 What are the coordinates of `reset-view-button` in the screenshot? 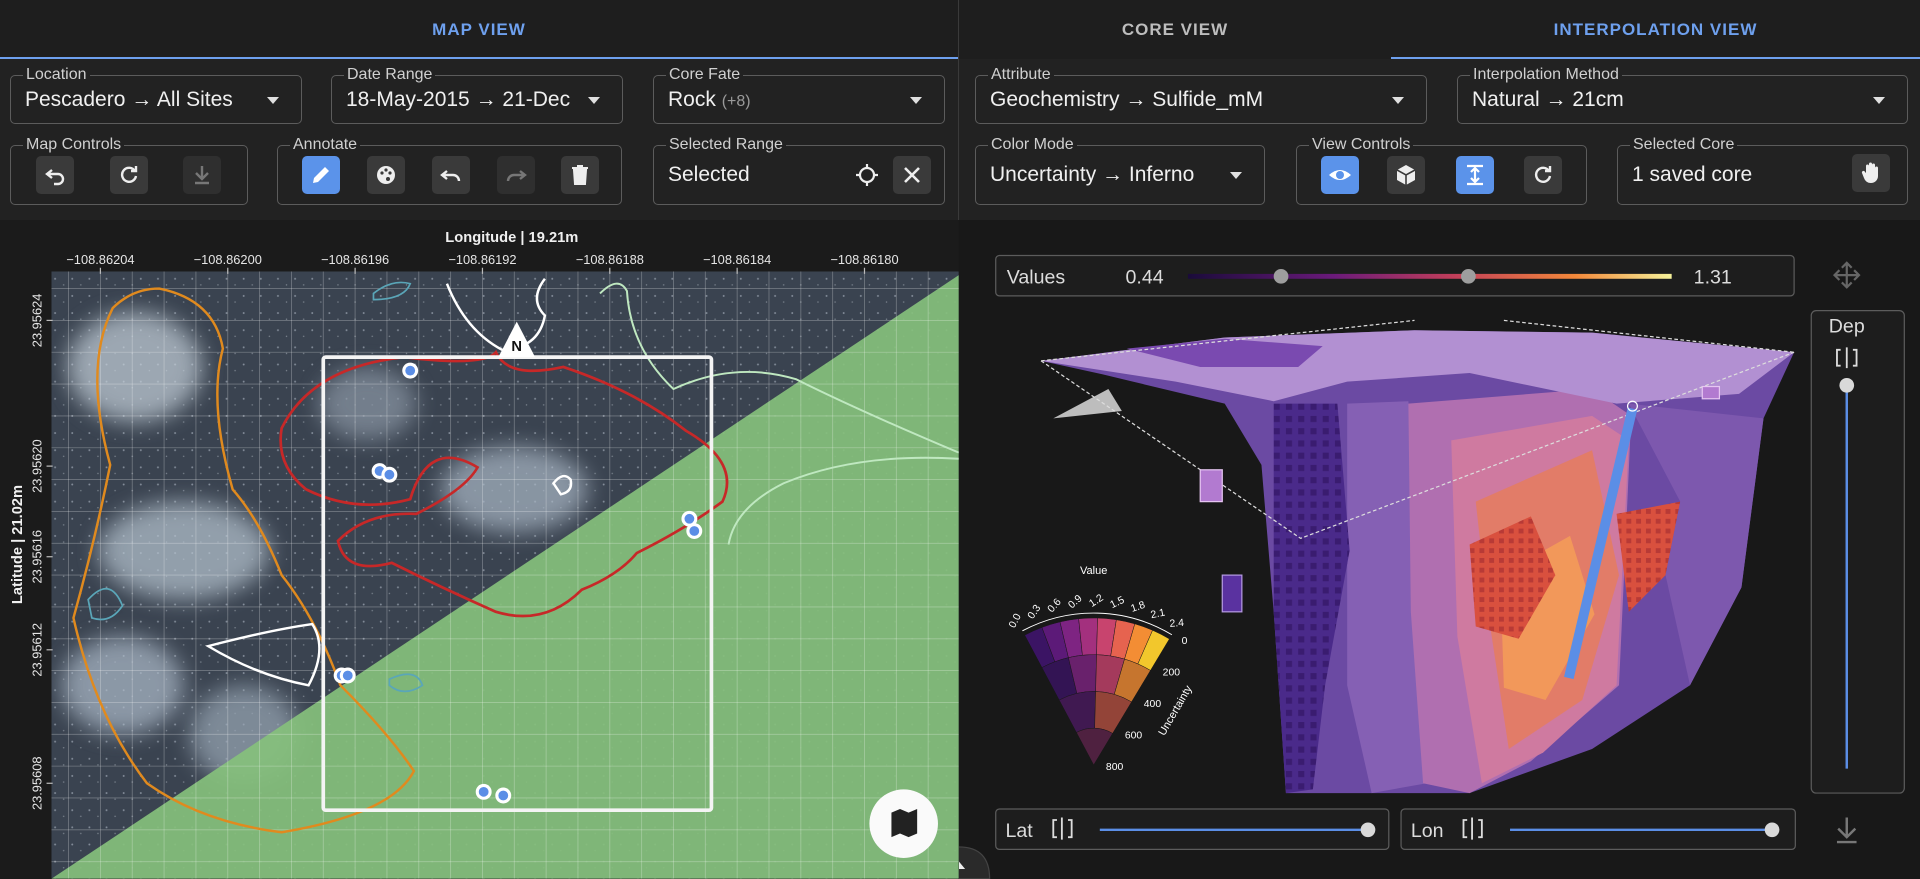 It's located at (1543, 175).